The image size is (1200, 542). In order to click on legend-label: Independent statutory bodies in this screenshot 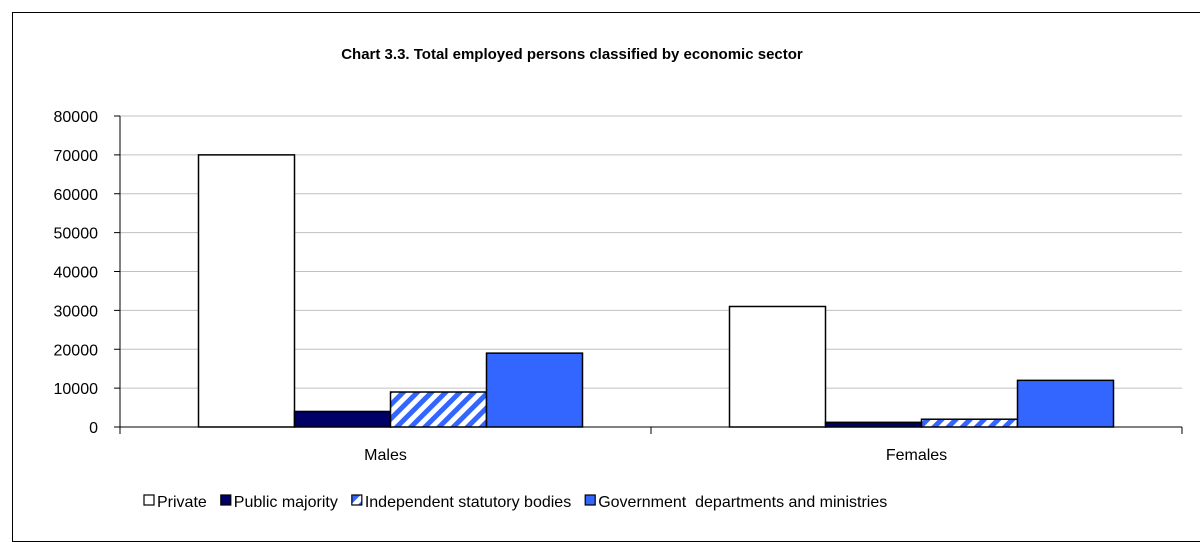, I will do `click(468, 502)`.